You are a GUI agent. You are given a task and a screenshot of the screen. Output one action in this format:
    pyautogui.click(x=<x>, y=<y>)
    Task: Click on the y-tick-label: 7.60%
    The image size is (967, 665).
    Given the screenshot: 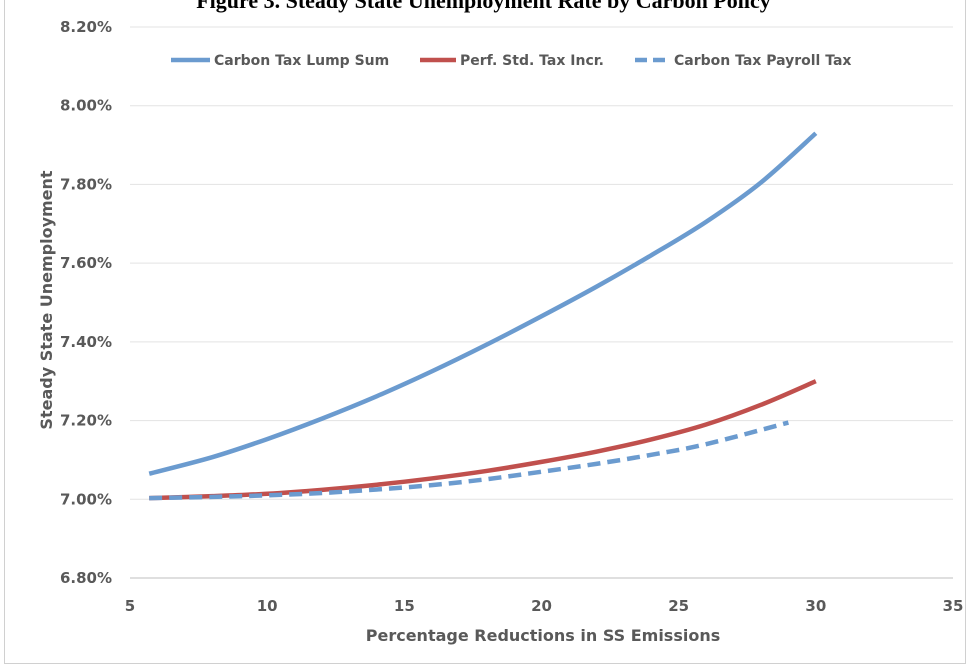 What is the action you would take?
    pyautogui.click(x=86, y=263)
    